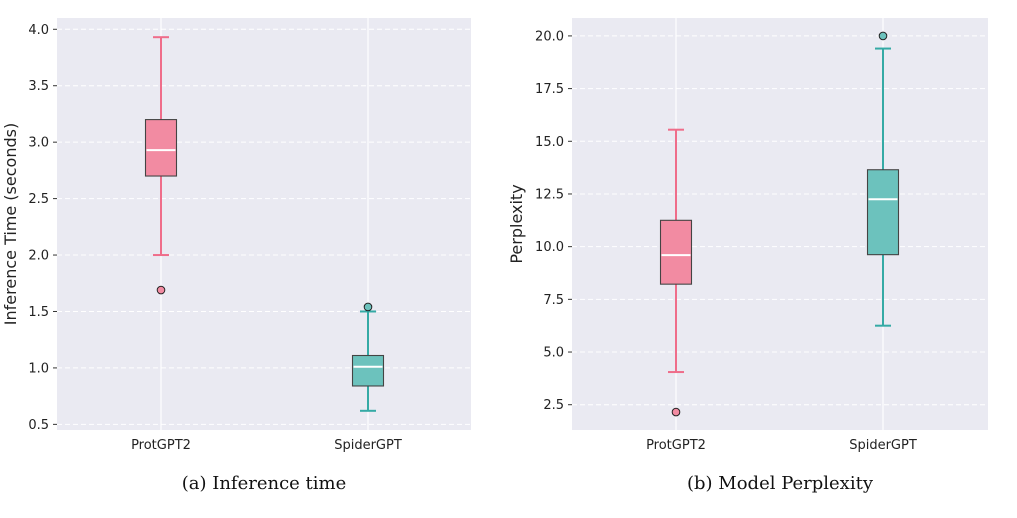 The height and width of the screenshot is (518, 1017). What do you see at coordinates (549, 194) in the screenshot?
I see `y-tick-label: 12.5` at bounding box center [549, 194].